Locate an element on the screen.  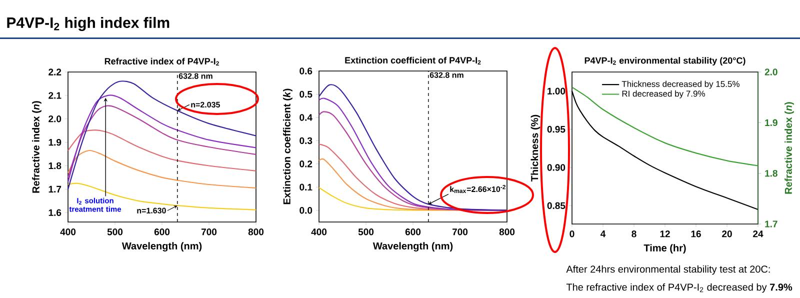
chart-title: P4VP-I$_{2}$ environmental stability (20°C) is located at coordinates (665, 61).